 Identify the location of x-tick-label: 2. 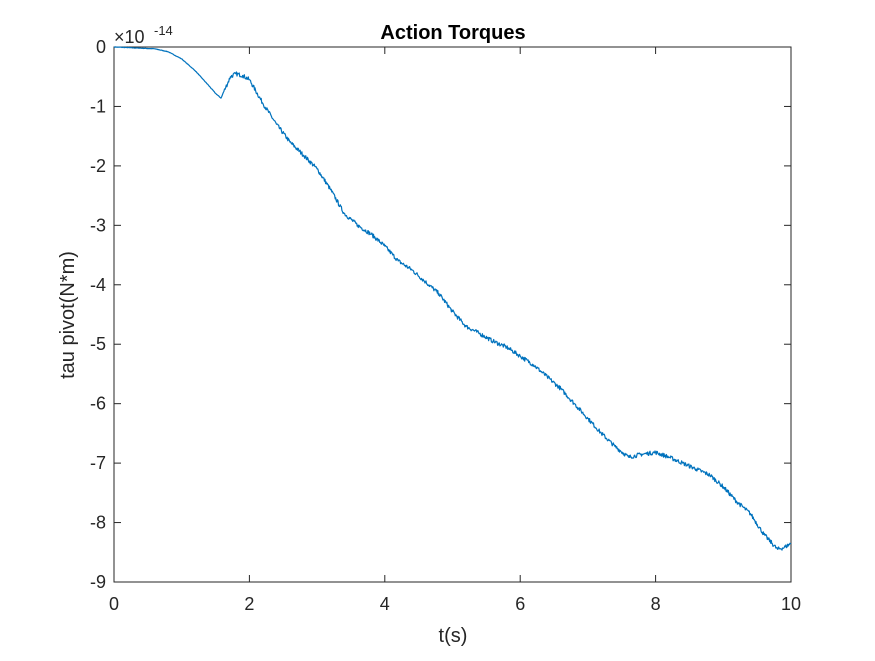
(249, 604).